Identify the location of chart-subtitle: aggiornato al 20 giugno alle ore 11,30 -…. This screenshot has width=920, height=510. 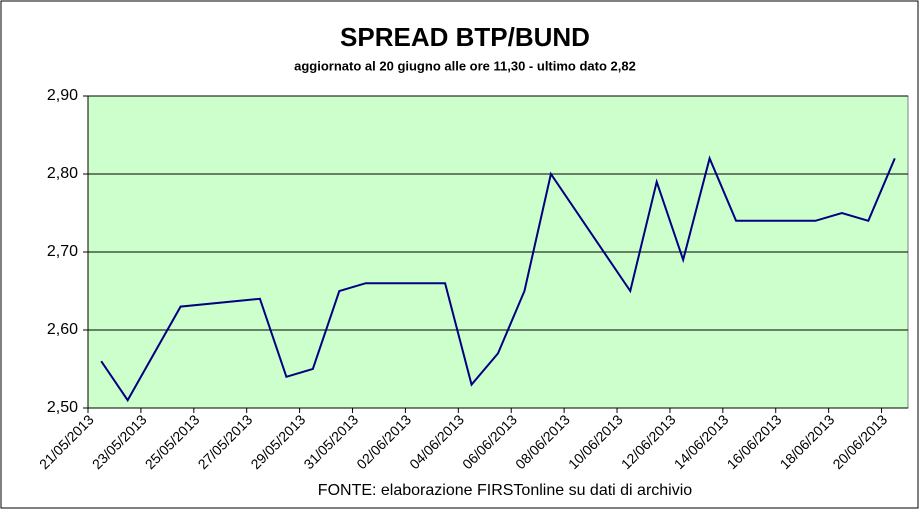
(465, 65).